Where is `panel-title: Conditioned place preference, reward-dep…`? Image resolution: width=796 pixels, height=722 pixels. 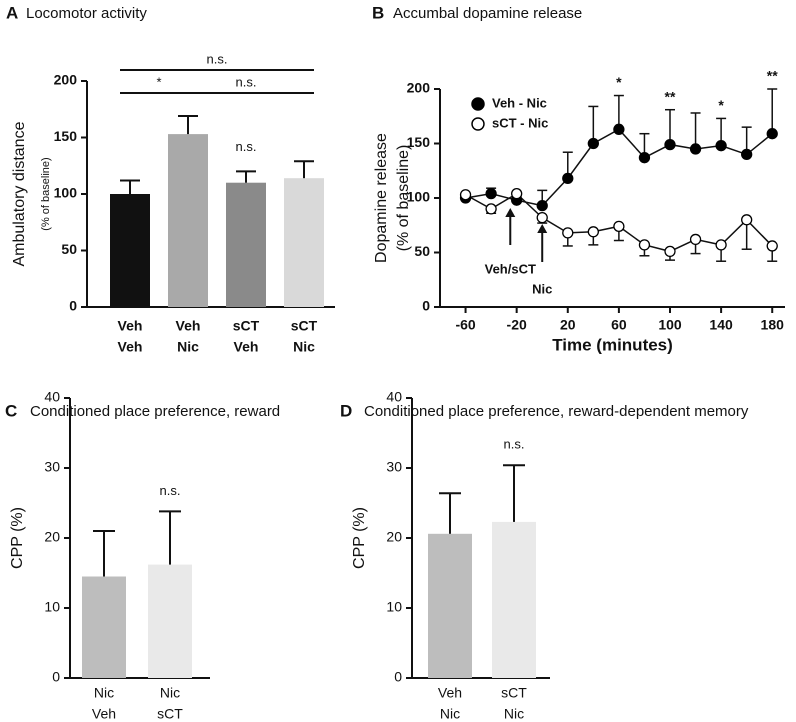 panel-title: Conditioned place preference, reward-dep… is located at coordinates (556, 411).